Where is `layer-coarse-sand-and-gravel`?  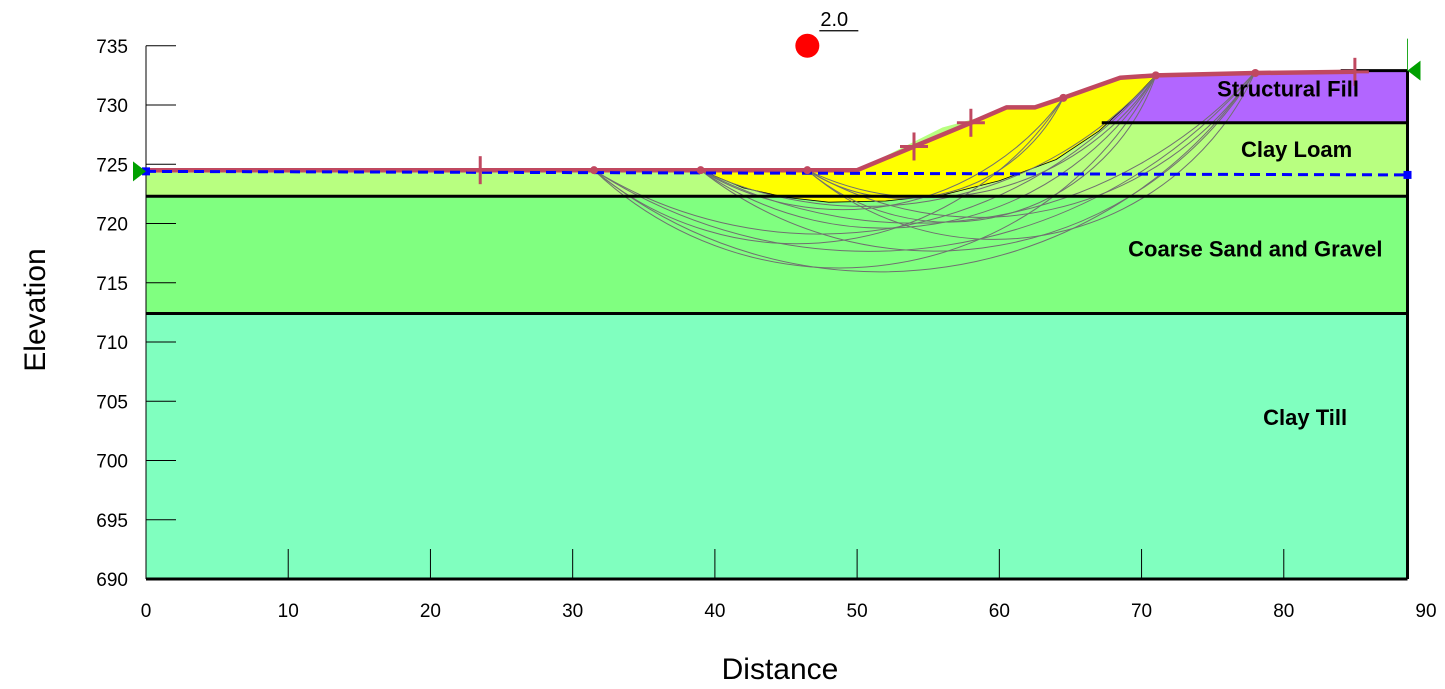
layer-coarse-sand-and-gravel is located at coordinates (777, 255).